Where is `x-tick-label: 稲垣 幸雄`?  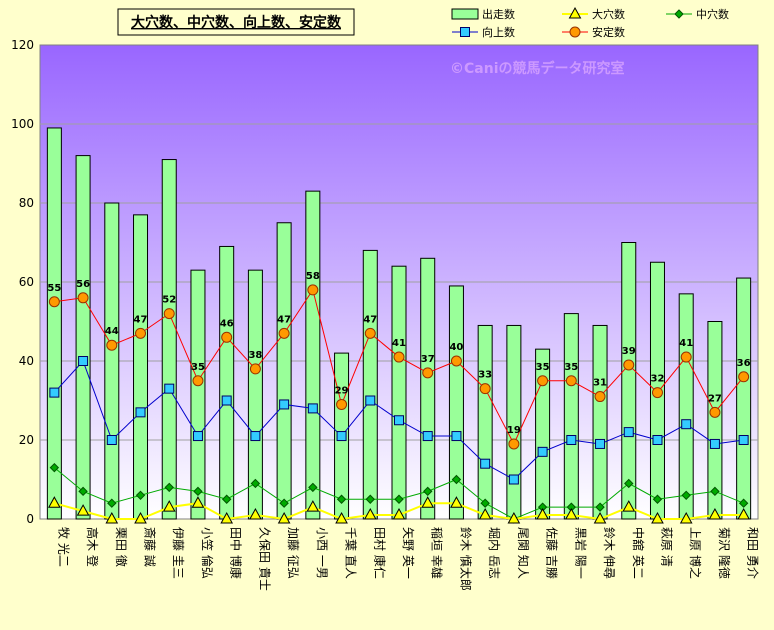 x-tick-label: 稲垣 幸雄 is located at coordinates (437, 553).